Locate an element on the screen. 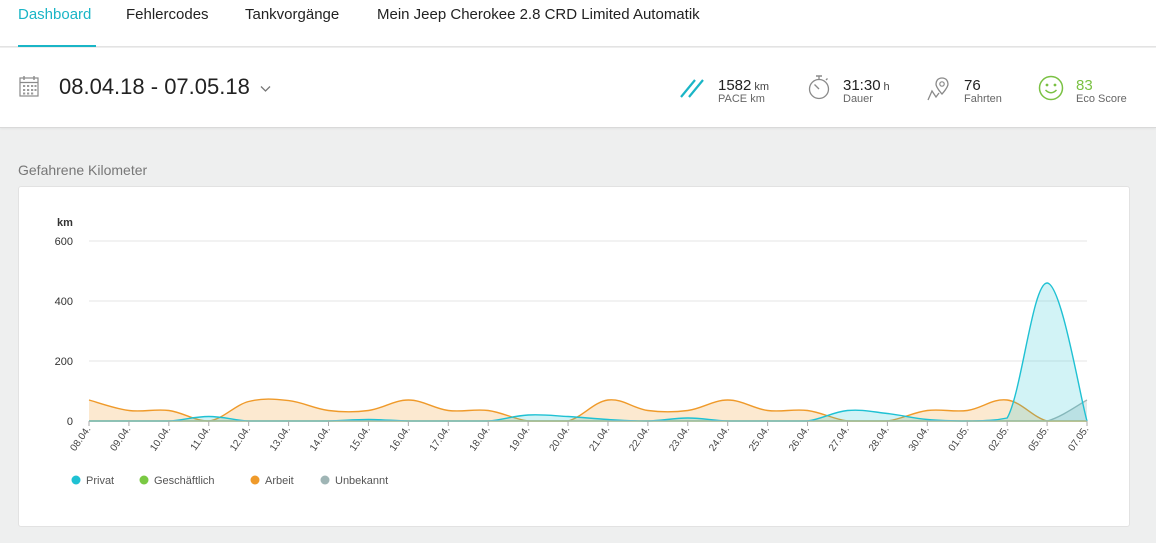 The image size is (1156, 543). x-tick-label: 09.04. is located at coordinates (120, 438).